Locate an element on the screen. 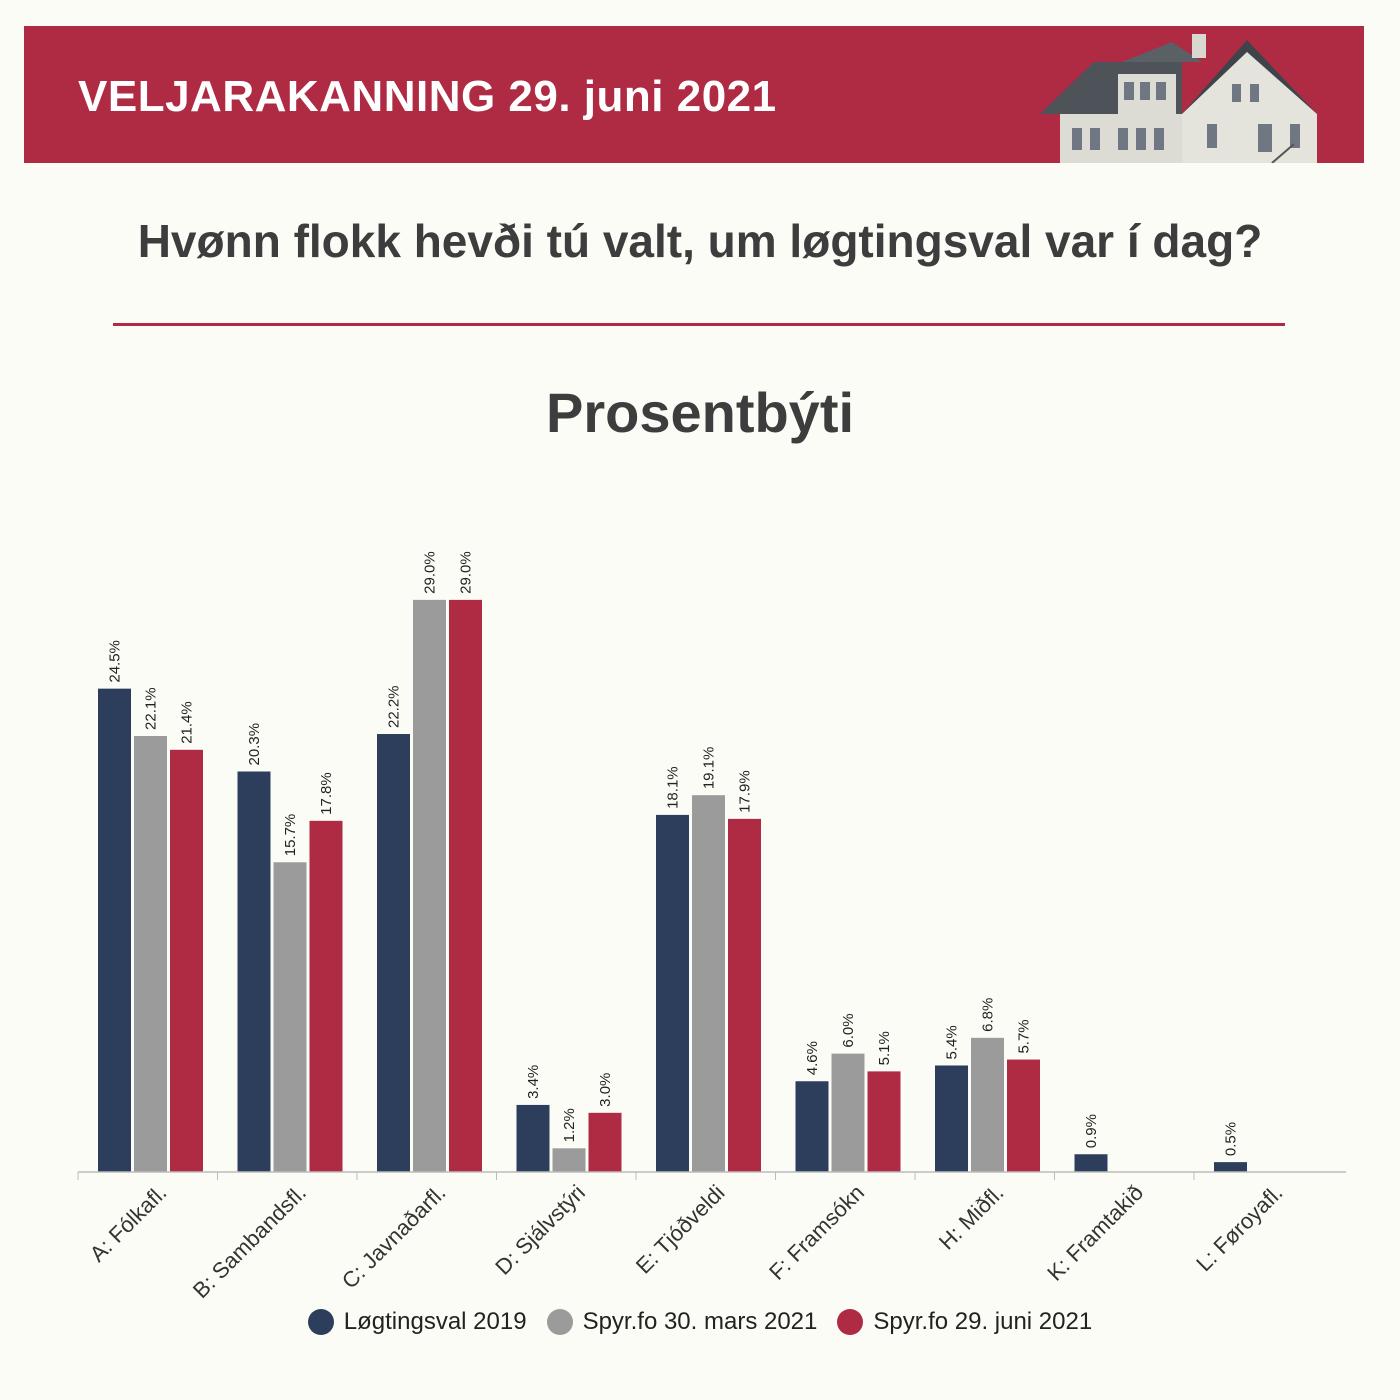  x-tick-label: L: Føroyafl. is located at coordinates (1239, 1228).